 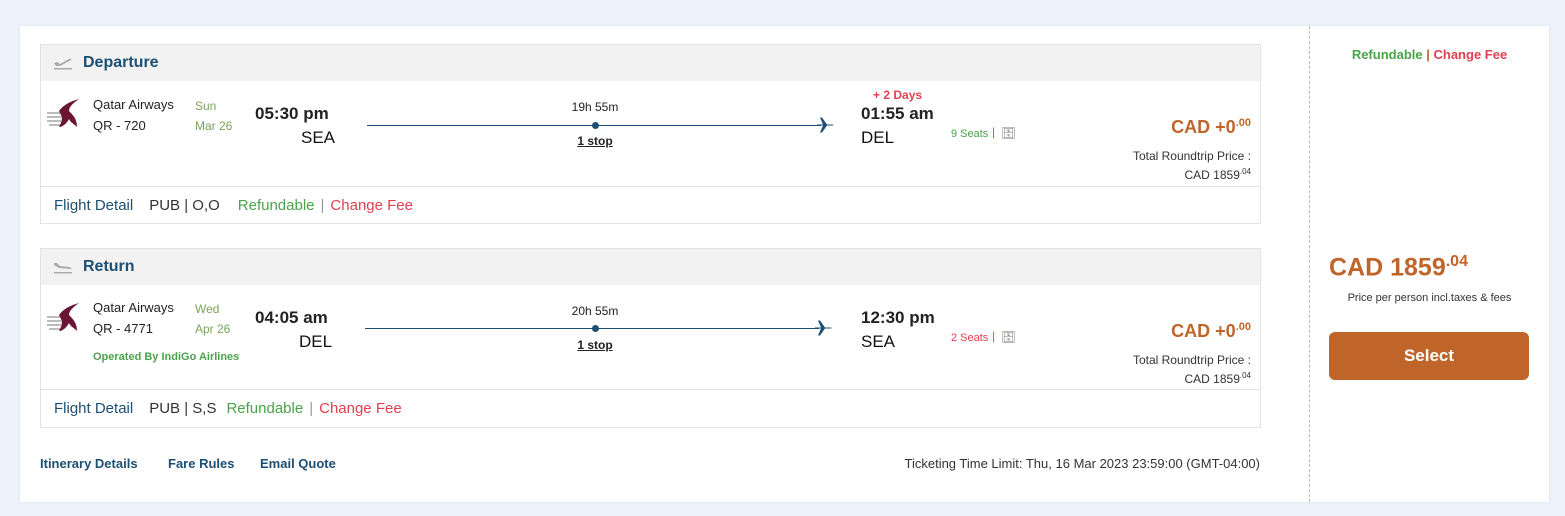 I want to click on day-offset: + 2 Days, so click(x=898, y=95).